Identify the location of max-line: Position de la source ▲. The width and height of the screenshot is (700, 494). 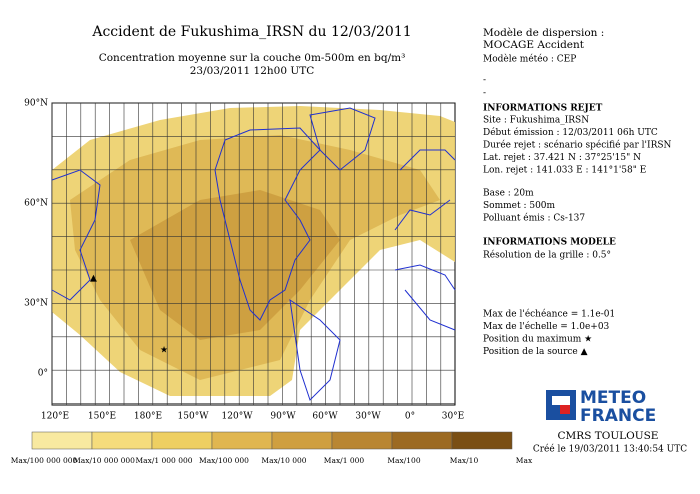
(535, 352).